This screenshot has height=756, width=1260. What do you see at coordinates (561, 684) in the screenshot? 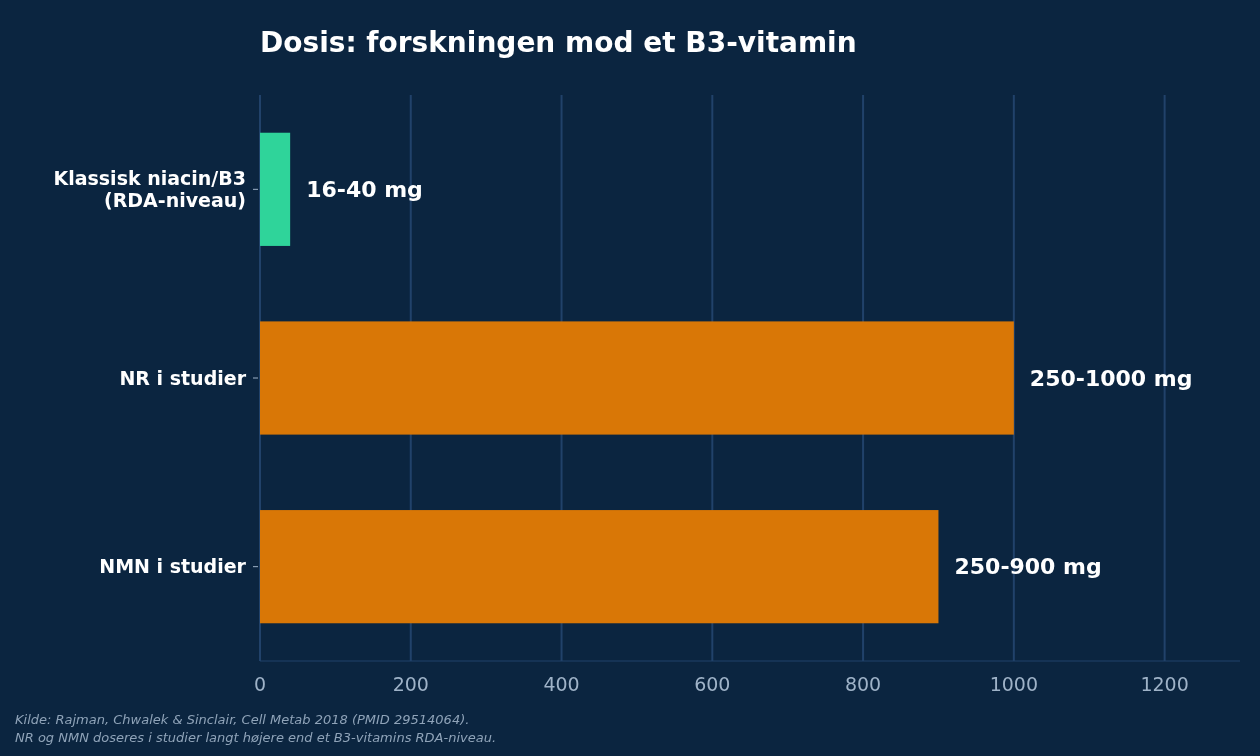
I see `x-tick-label: 400` at bounding box center [561, 684].